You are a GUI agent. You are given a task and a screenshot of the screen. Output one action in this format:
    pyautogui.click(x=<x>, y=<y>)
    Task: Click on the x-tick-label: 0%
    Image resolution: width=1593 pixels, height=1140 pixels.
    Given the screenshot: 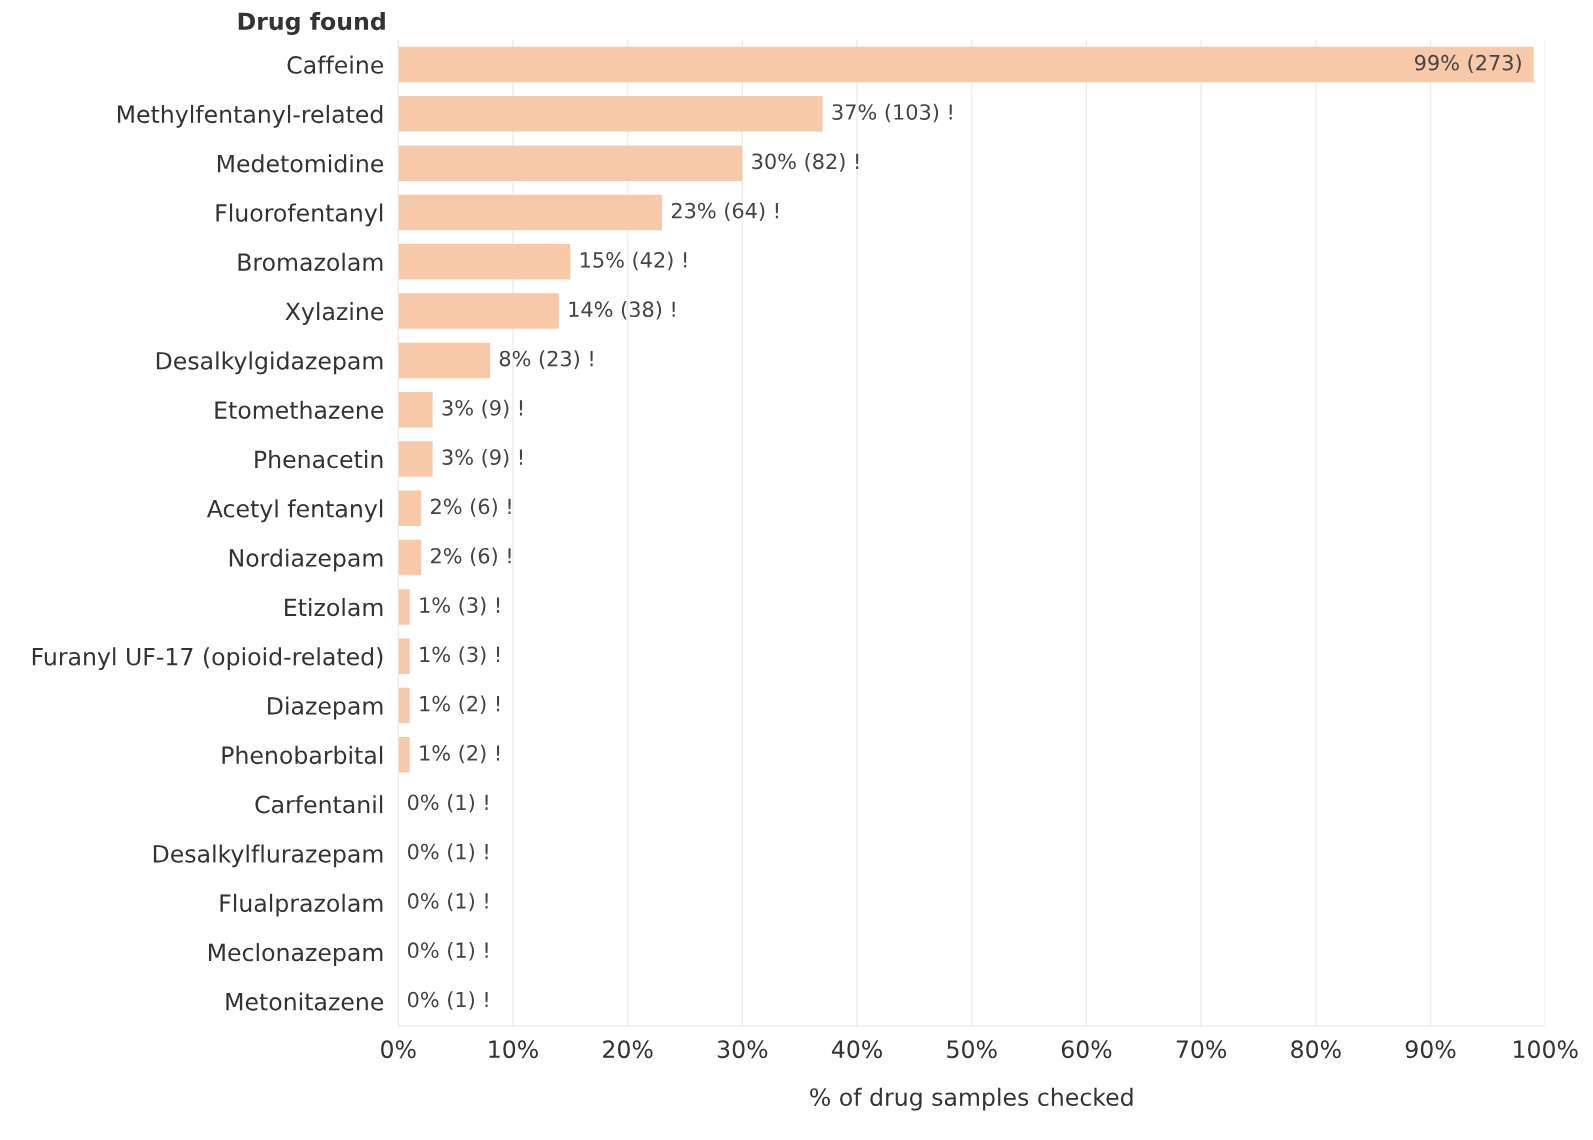 What is the action you would take?
    pyautogui.click(x=398, y=1049)
    